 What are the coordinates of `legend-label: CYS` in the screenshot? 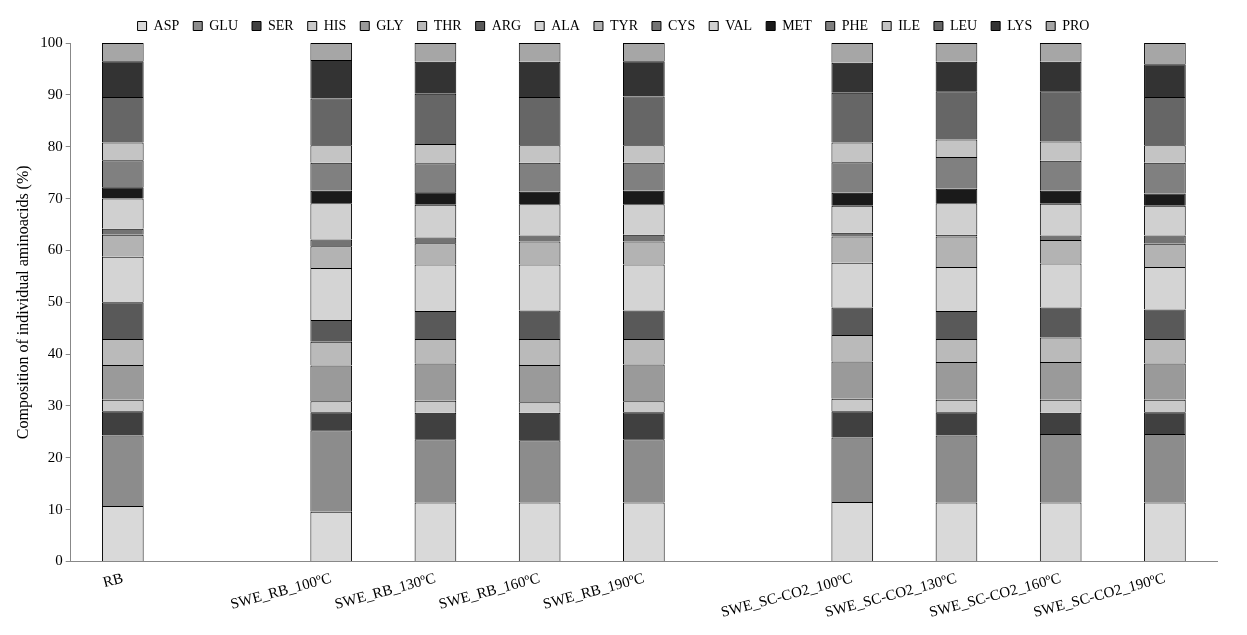 It's located at (681, 25).